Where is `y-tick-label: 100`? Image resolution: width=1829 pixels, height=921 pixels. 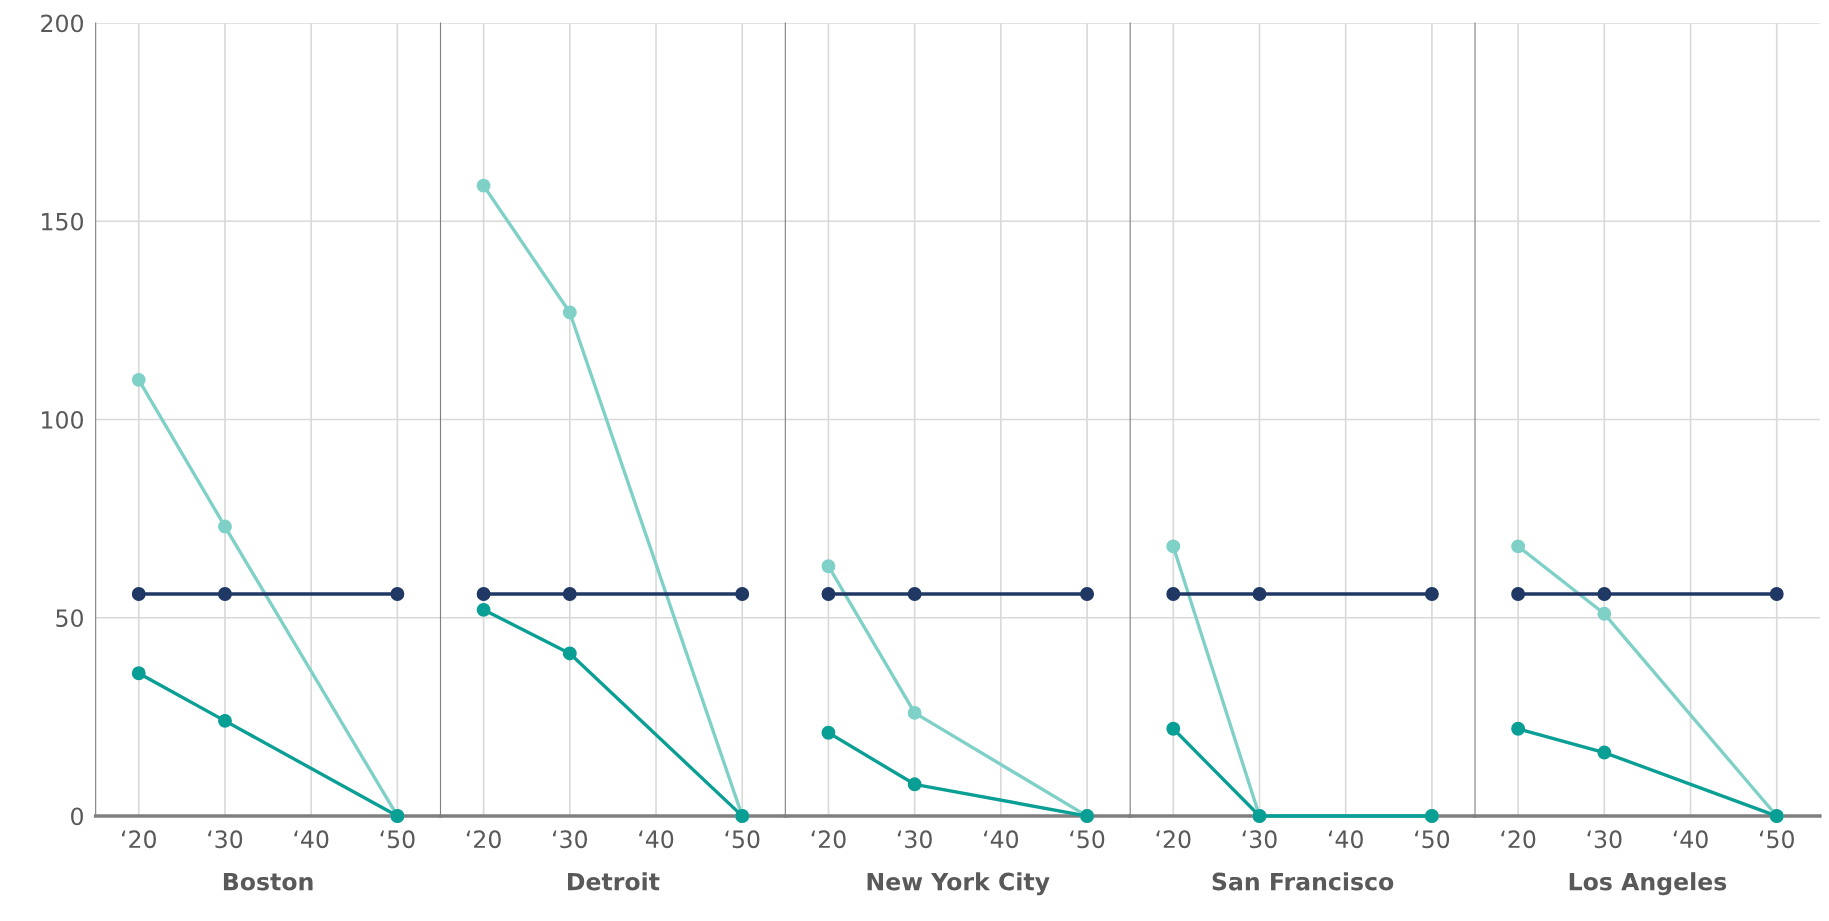
y-tick-label: 100 is located at coordinates (62, 419).